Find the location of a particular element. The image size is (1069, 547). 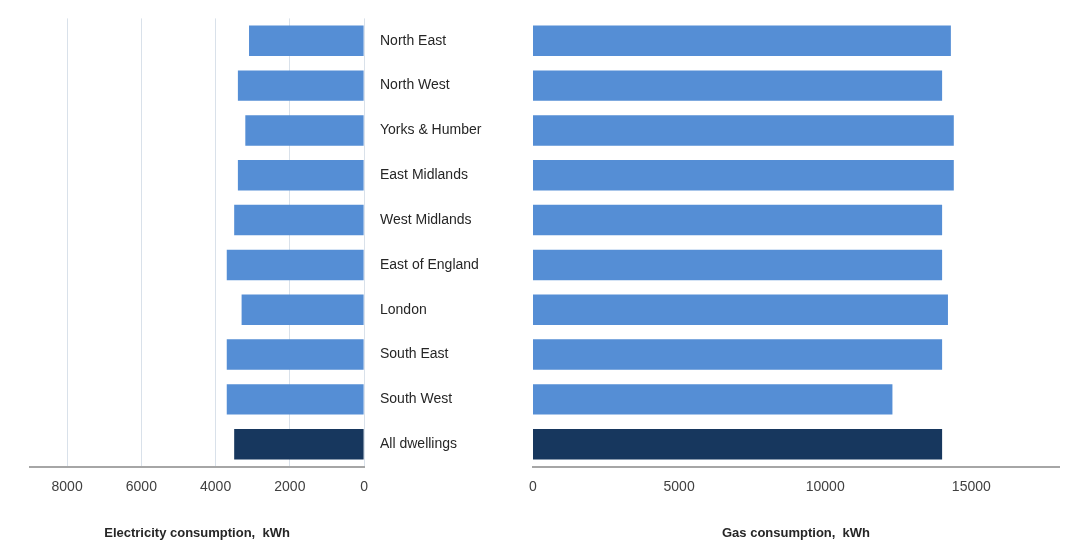

y-tick-label: North West is located at coordinates (415, 84).